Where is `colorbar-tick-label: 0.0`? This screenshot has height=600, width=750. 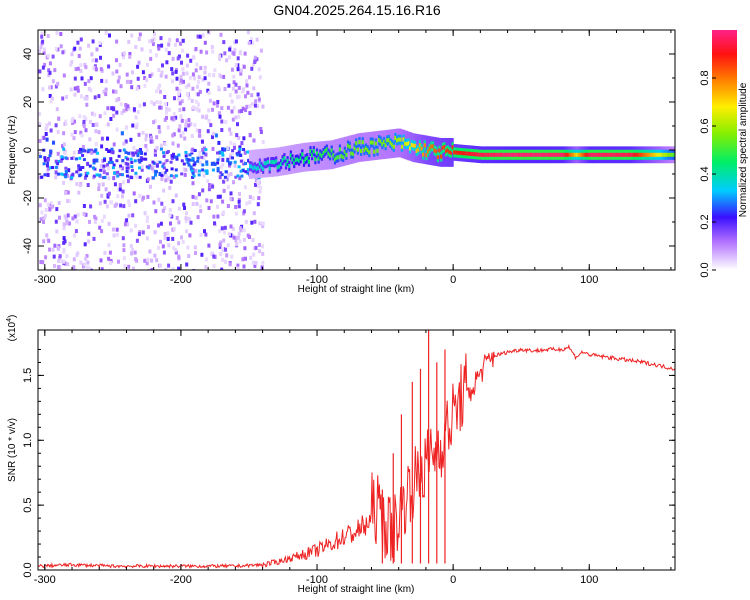 colorbar-tick-label: 0.0 is located at coordinates (705, 269).